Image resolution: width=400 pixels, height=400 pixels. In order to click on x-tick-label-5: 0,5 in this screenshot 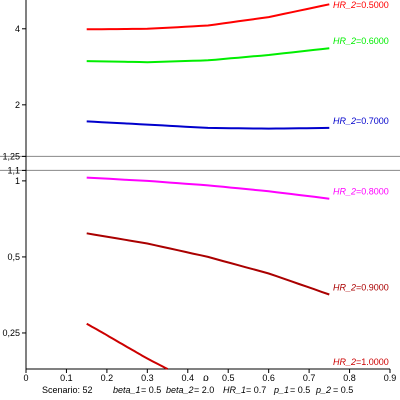, I will do `click(228, 377)`.